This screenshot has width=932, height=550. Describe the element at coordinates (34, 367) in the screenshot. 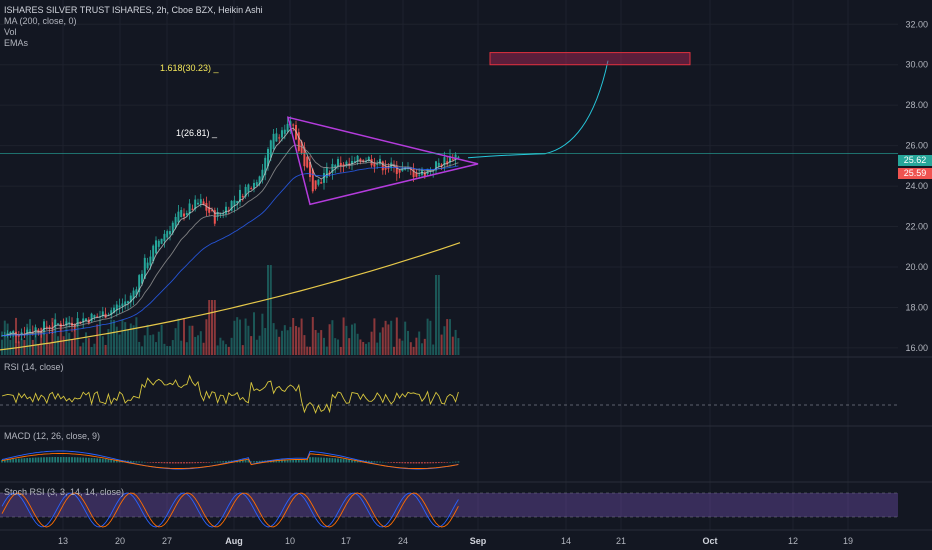

I see `rsi-title: RSI (14, close)` at that location.